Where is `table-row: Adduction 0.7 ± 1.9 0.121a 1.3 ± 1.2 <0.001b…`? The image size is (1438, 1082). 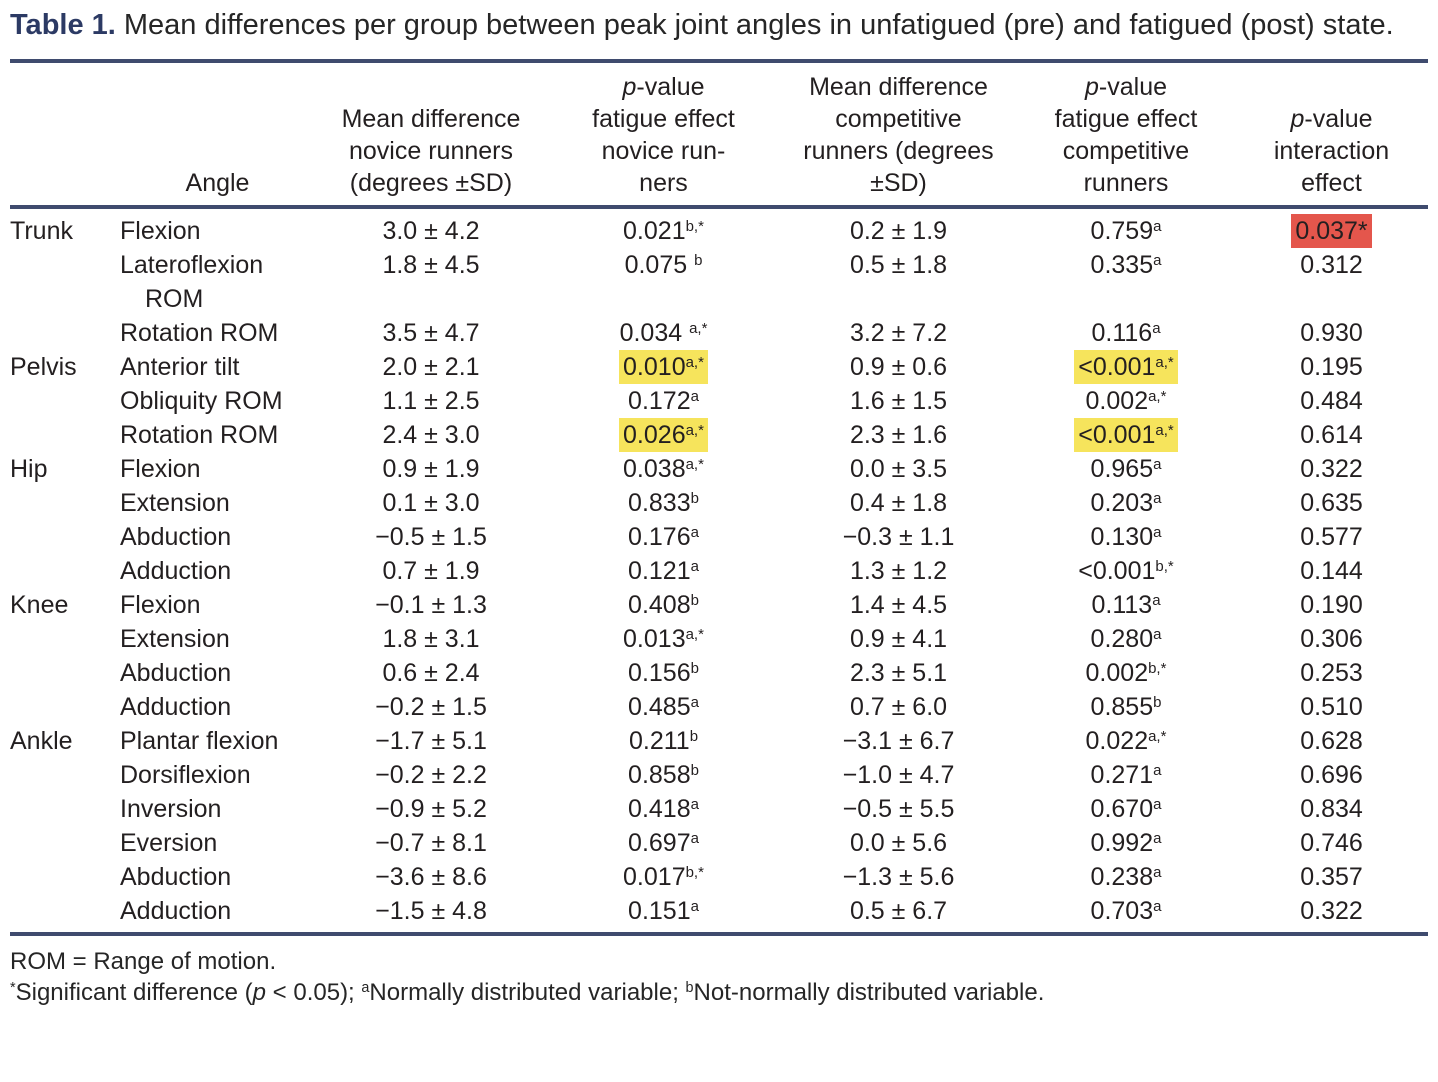 table-row: Adduction 0.7 ± 1.9 0.121a 1.3 ± 1.2 <0.001b… is located at coordinates (719, 571).